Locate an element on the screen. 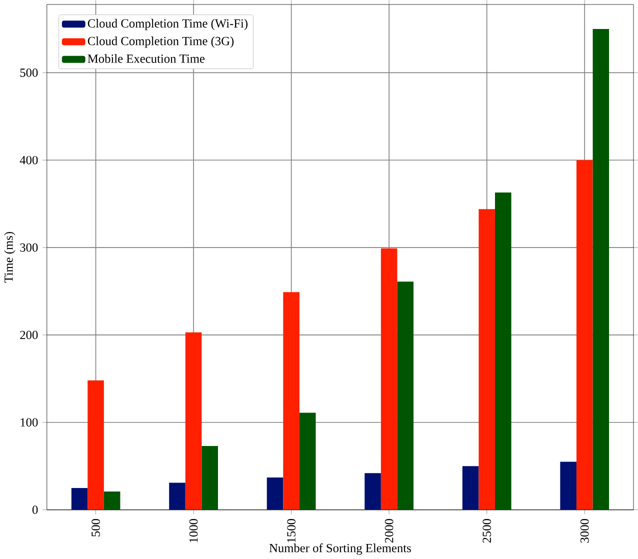 The height and width of the screenshot is (559, 638). y-tick-label: 0 is located at coordinates (35, 510).